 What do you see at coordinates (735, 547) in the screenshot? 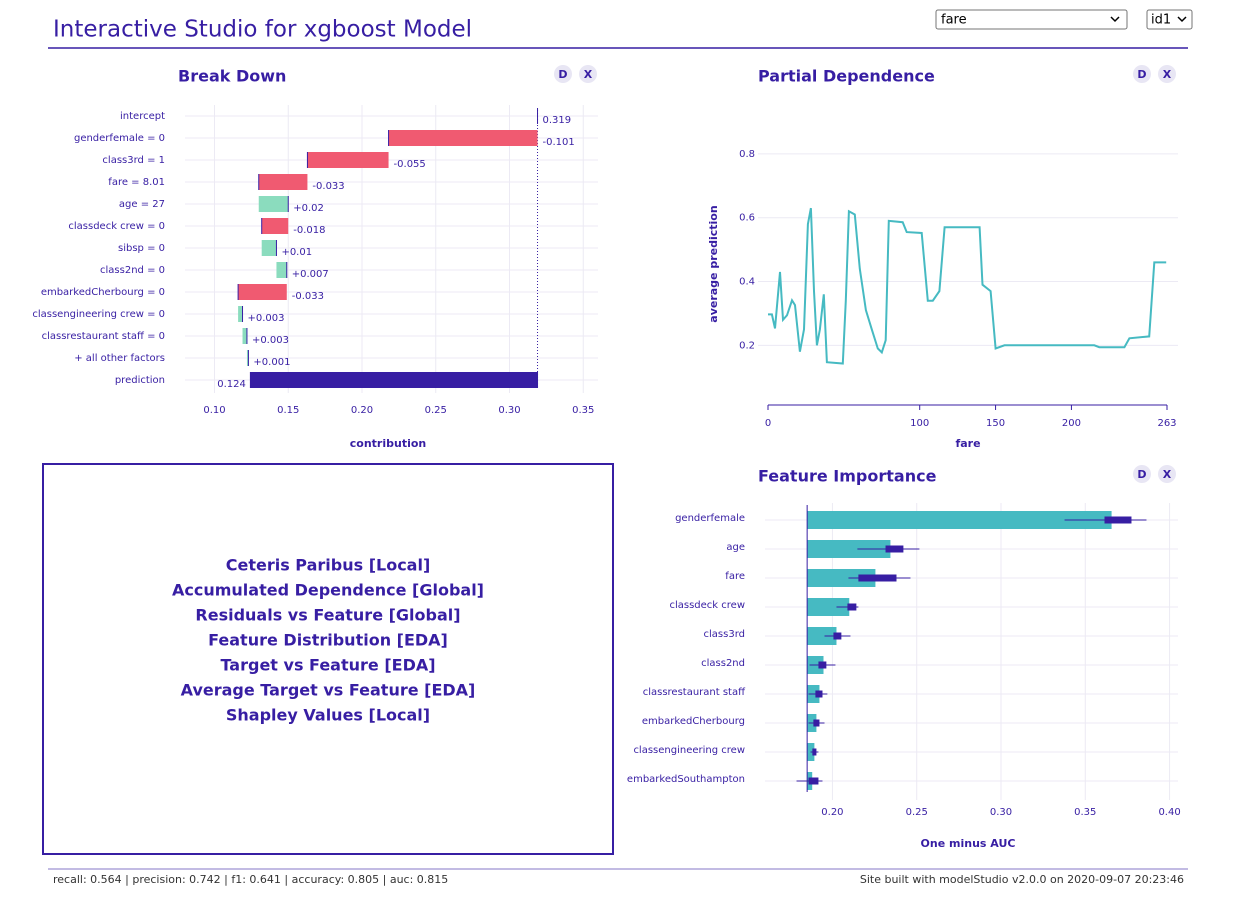
I see `row-label: age` at bounding box center [735, 547].